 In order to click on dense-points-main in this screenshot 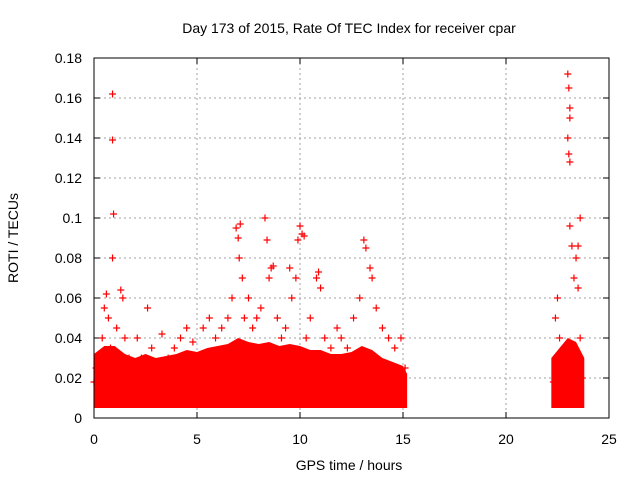, I will do `click(251, 373)`.